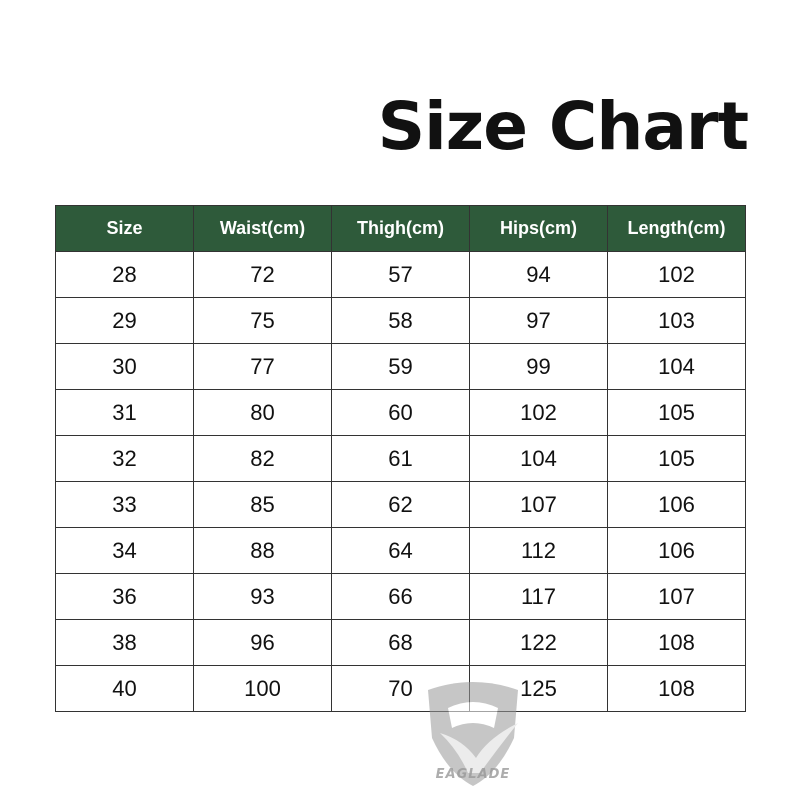 The height and width of the screenshot is (800, 800). Describe the element at coordinates (676, 320) in the screenshot. I see `cell-length: 103` at that location.